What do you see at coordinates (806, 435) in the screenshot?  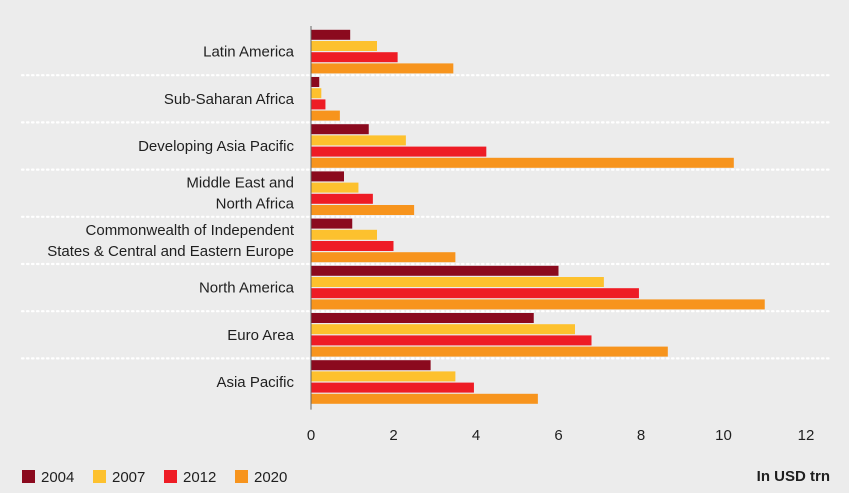 I see `x-tick-label: 12` at bounding box center [806, 435].